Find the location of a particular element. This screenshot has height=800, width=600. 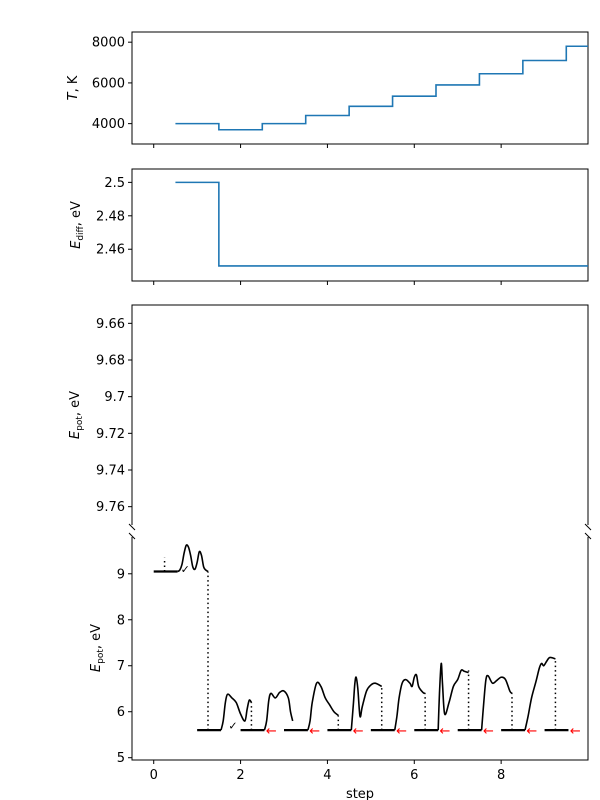

temperature-ytick-label: 4000 is located at coordinates (108, 124).